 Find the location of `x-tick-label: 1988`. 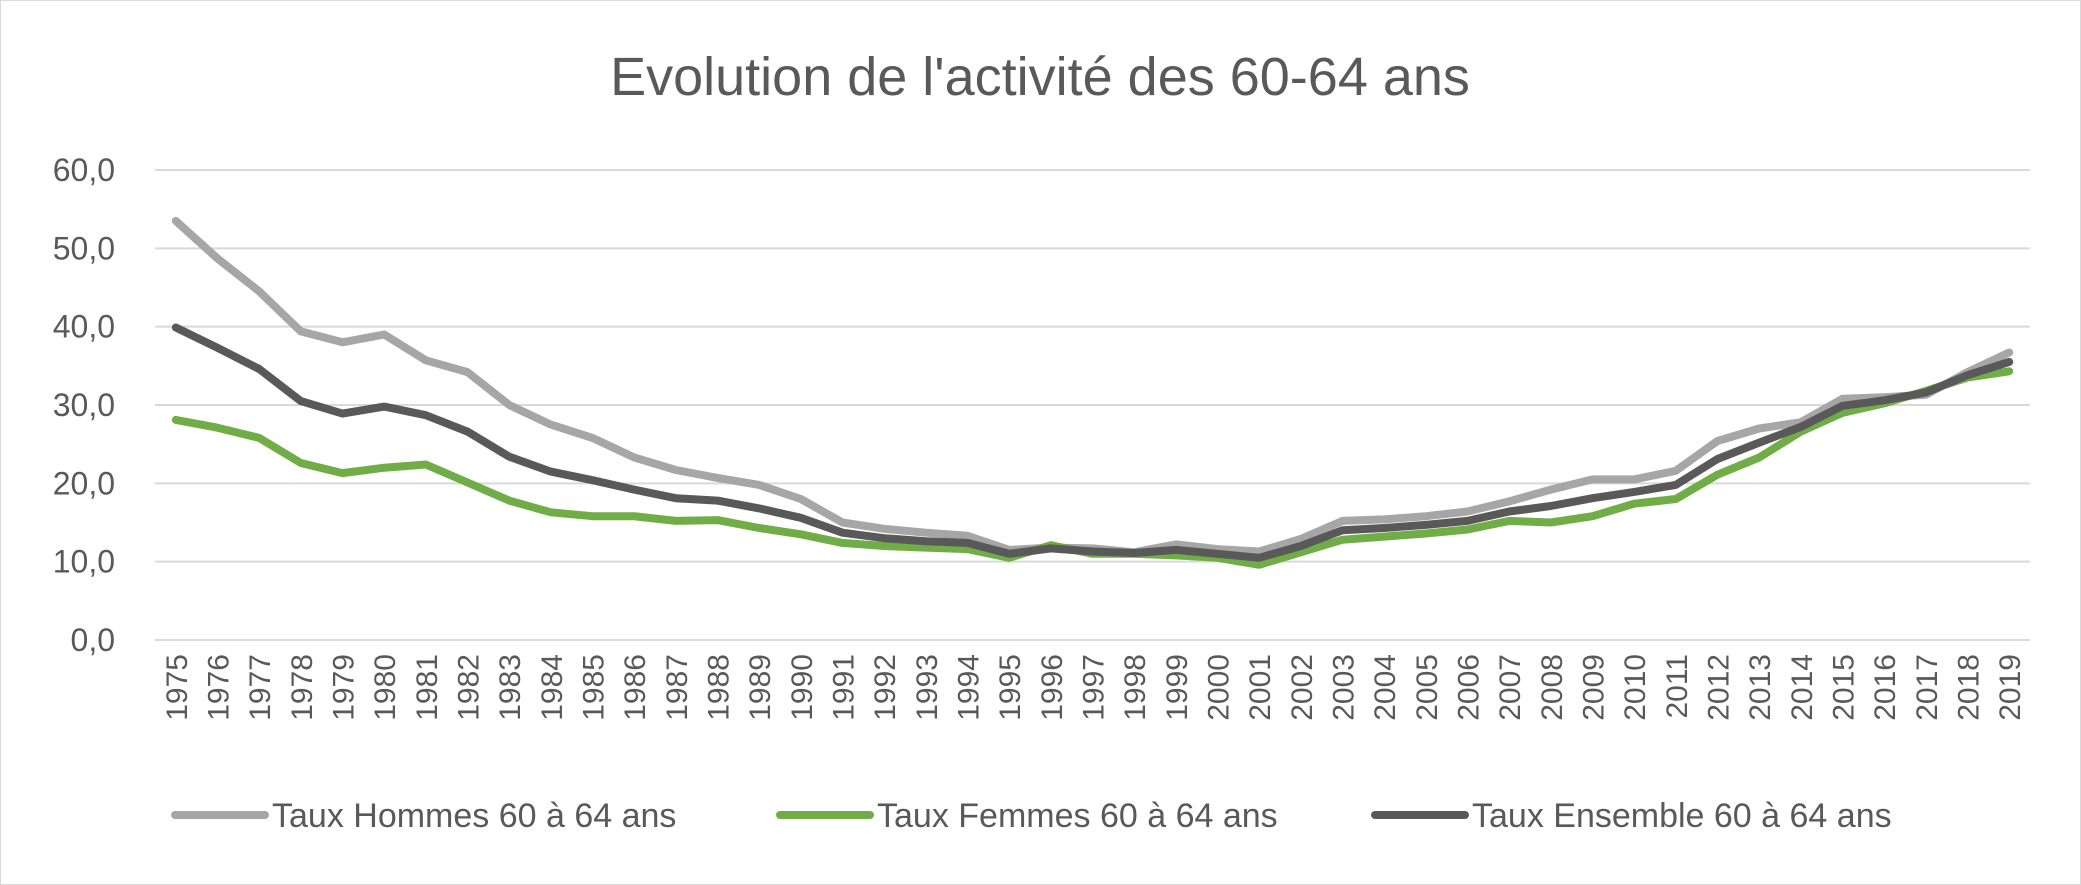

x-tick-label: 1988 is located at coordinates (719, 687).